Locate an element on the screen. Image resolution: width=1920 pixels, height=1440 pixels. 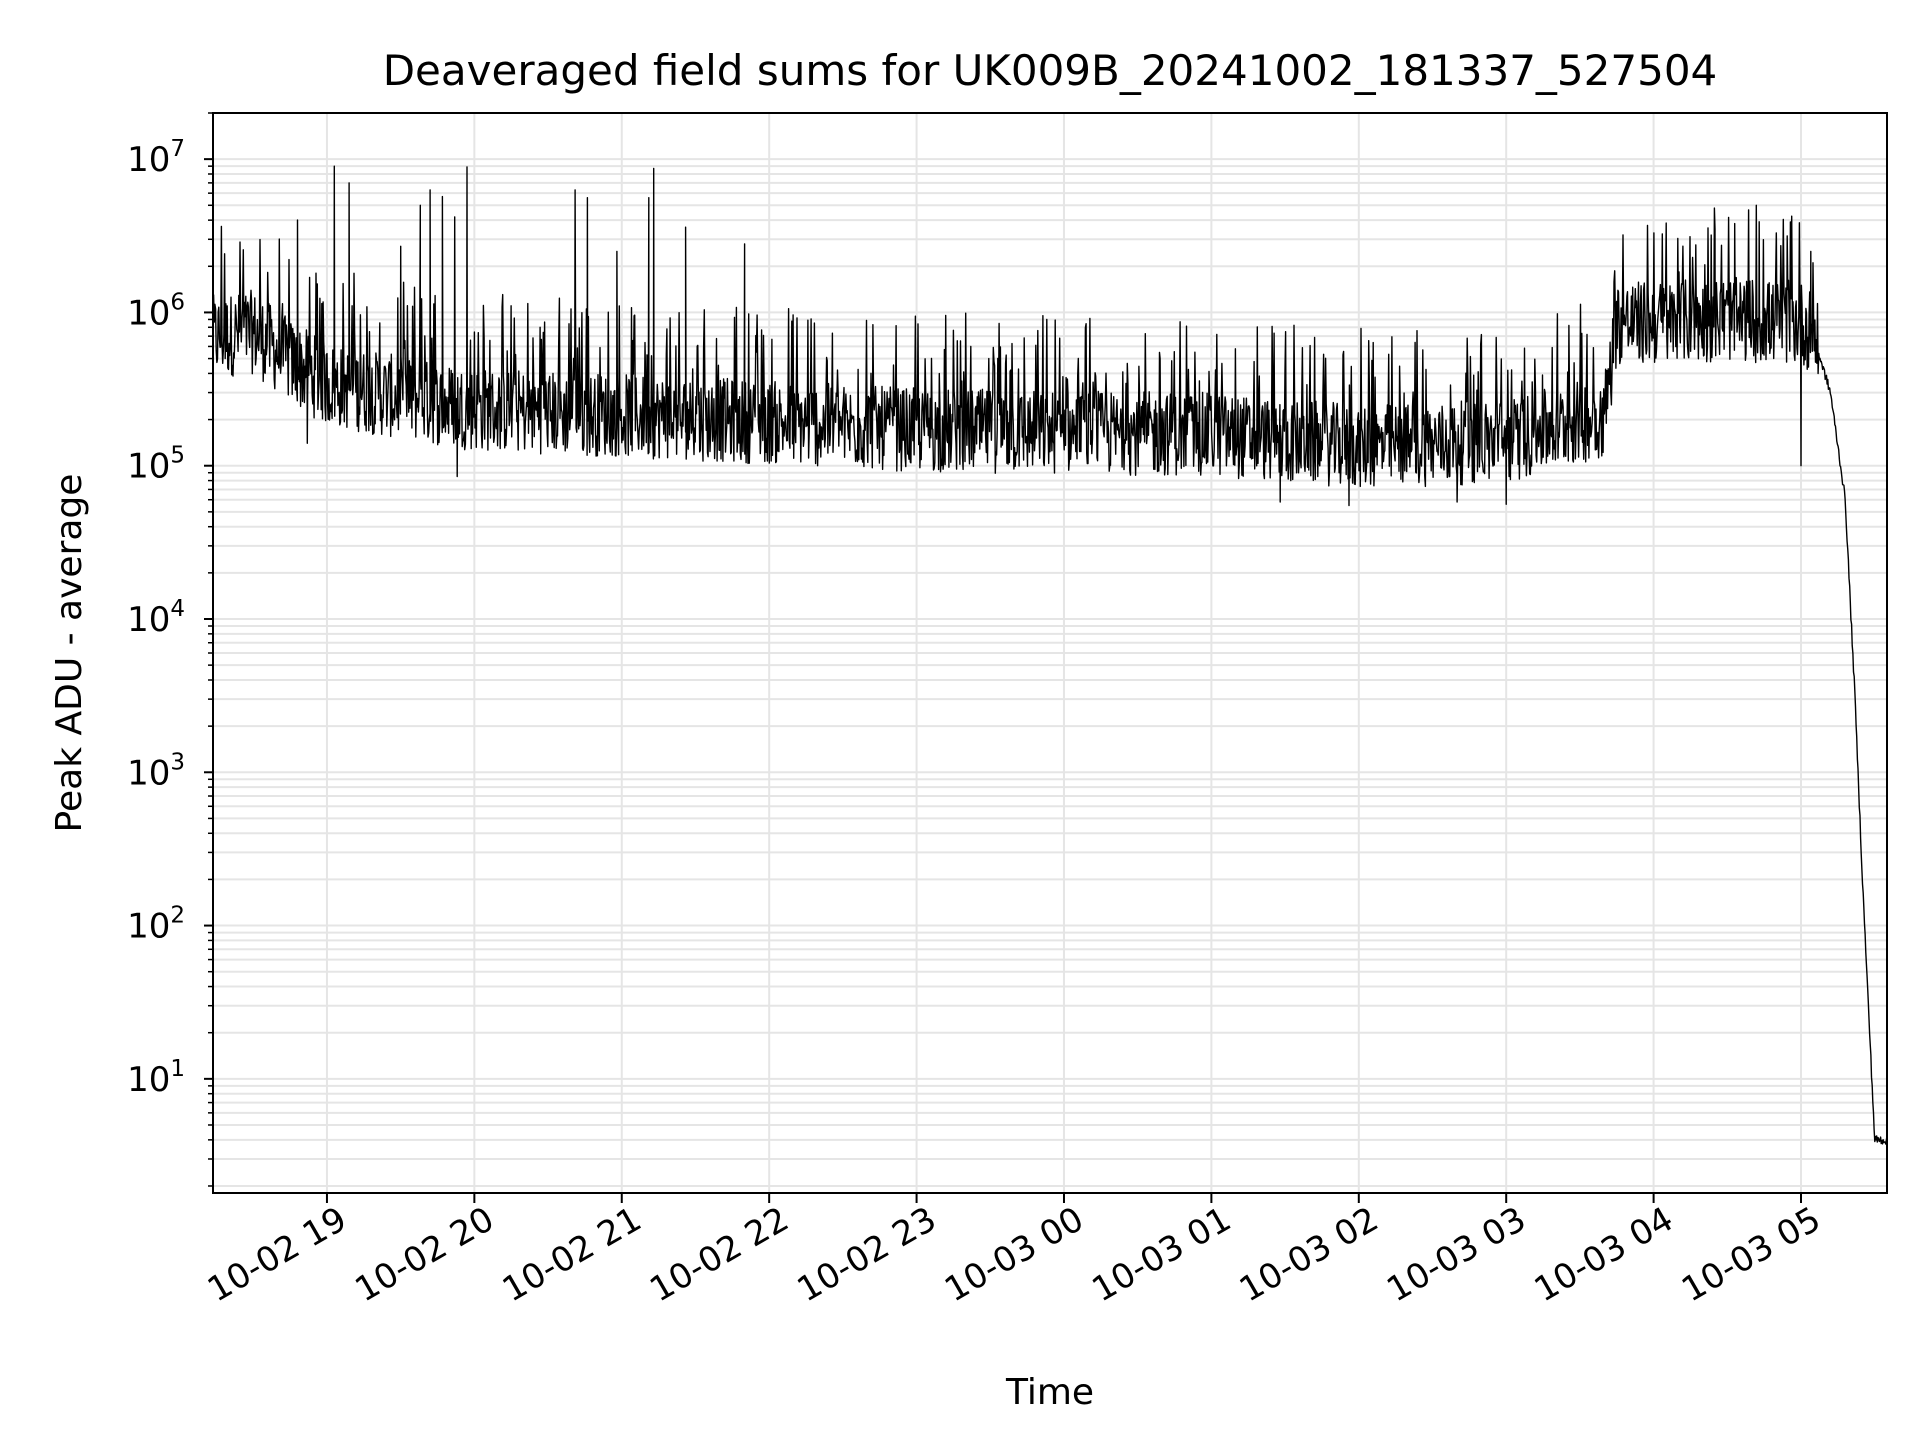
y-tick-label: 10¹ is located at coordinates (156, 1078).